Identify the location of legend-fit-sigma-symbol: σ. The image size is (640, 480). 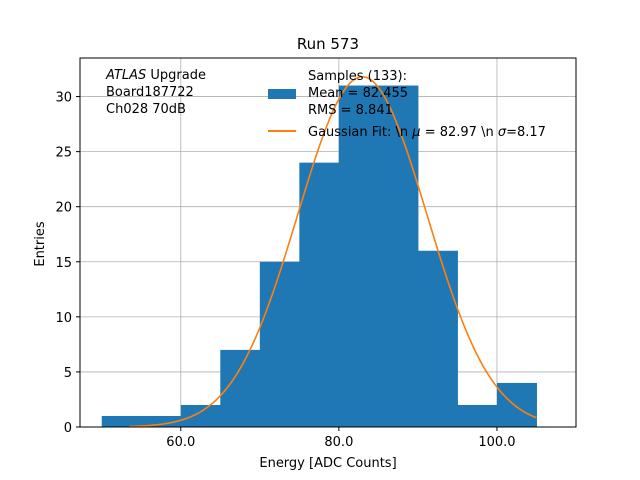
(502, 132).